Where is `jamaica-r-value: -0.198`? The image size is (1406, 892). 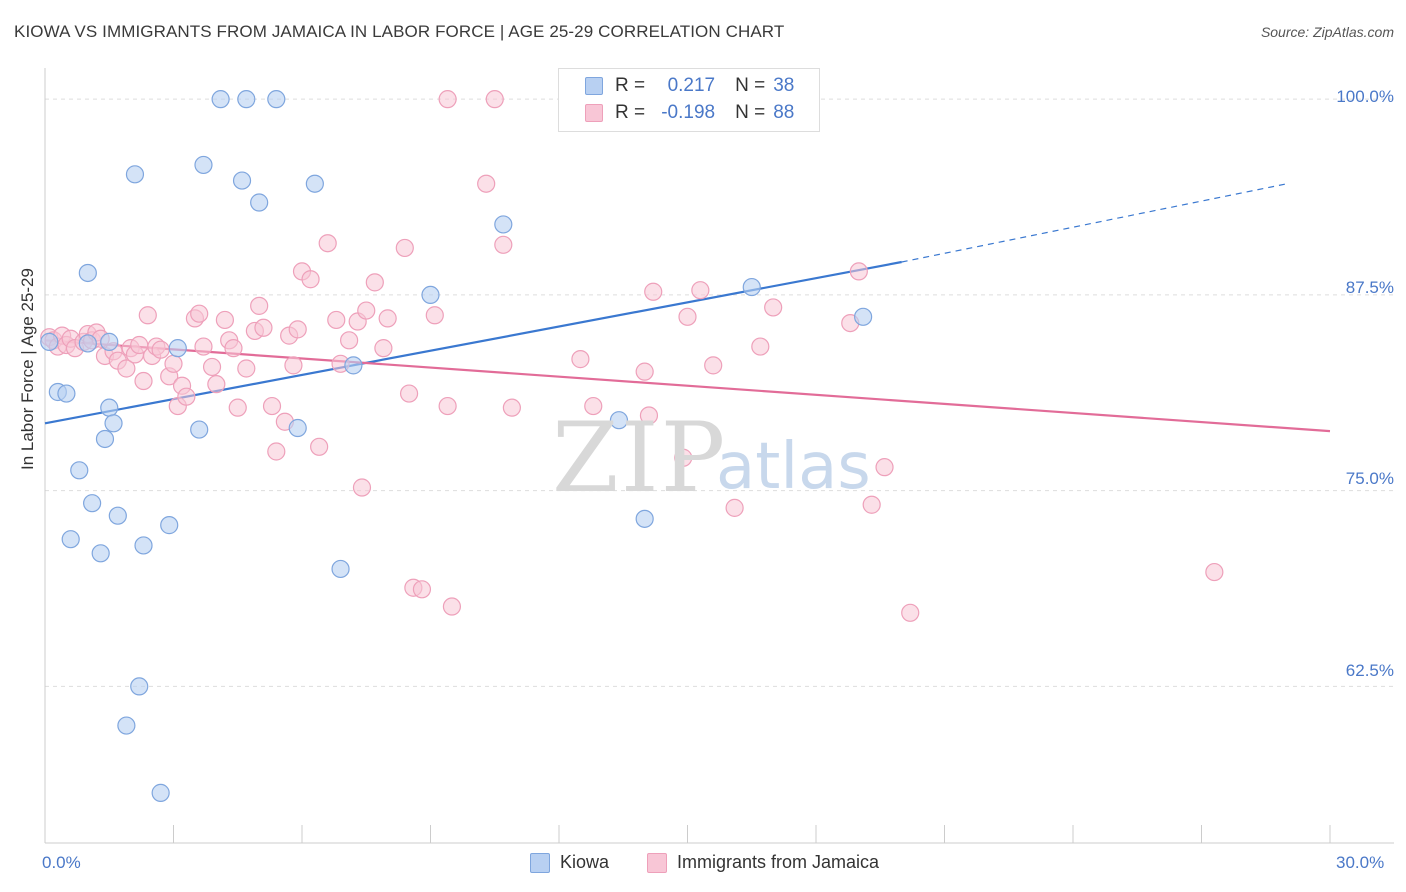 jamaica-r-value: -0.198 is located at coordinates (688, 112).